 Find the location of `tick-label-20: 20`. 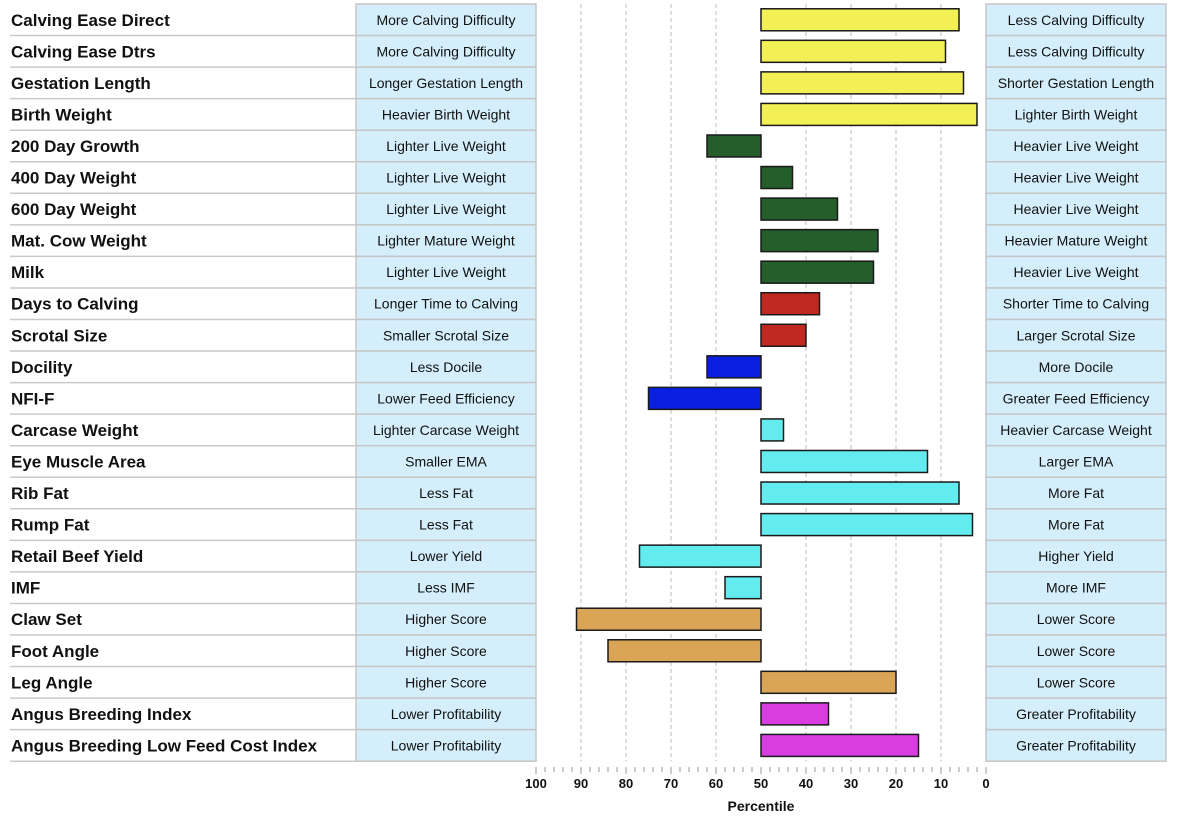

tick-label-20: 20 is located at coordinates (896, 783).